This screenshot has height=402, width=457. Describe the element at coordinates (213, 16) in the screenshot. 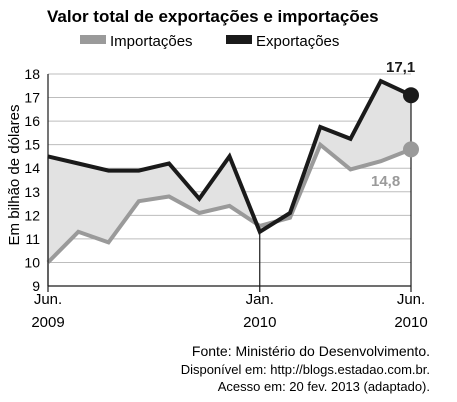

I see `chart-title: Valor total de exportações e importações` at that location.